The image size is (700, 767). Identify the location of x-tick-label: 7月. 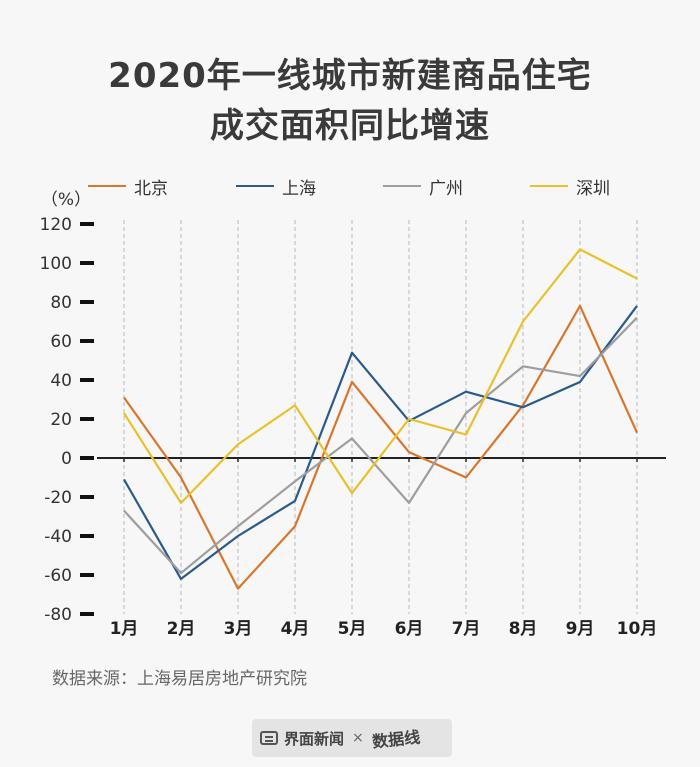
(466, 629).